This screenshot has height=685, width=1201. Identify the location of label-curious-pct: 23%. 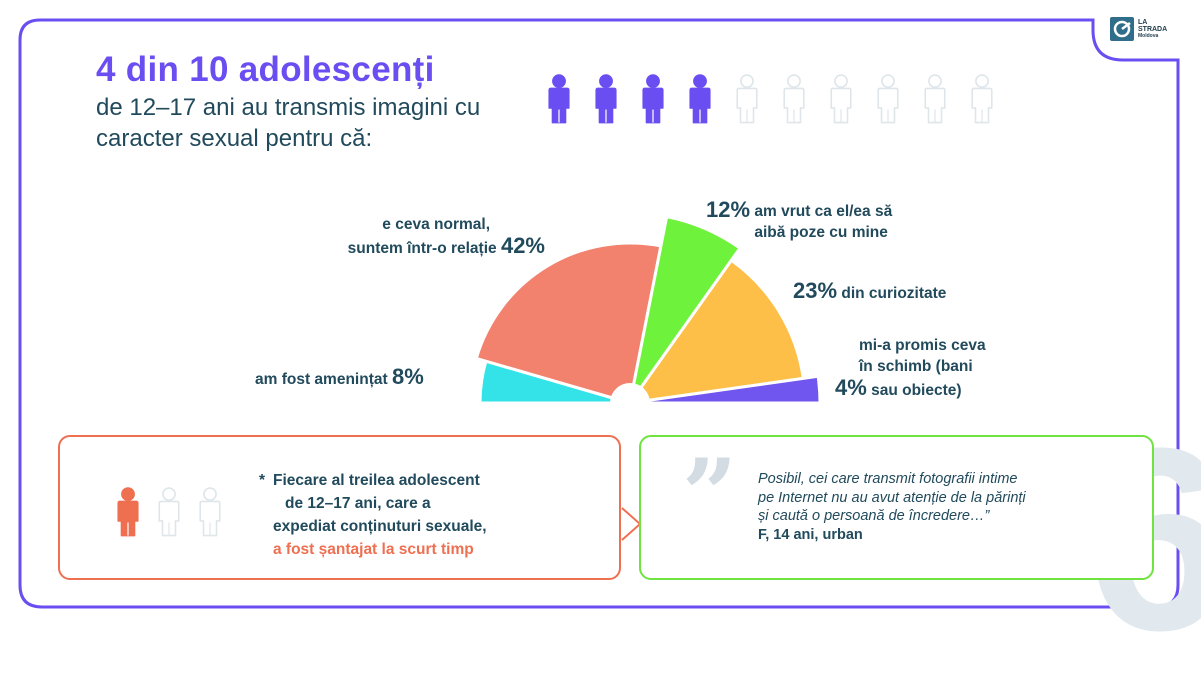
(815, 290).